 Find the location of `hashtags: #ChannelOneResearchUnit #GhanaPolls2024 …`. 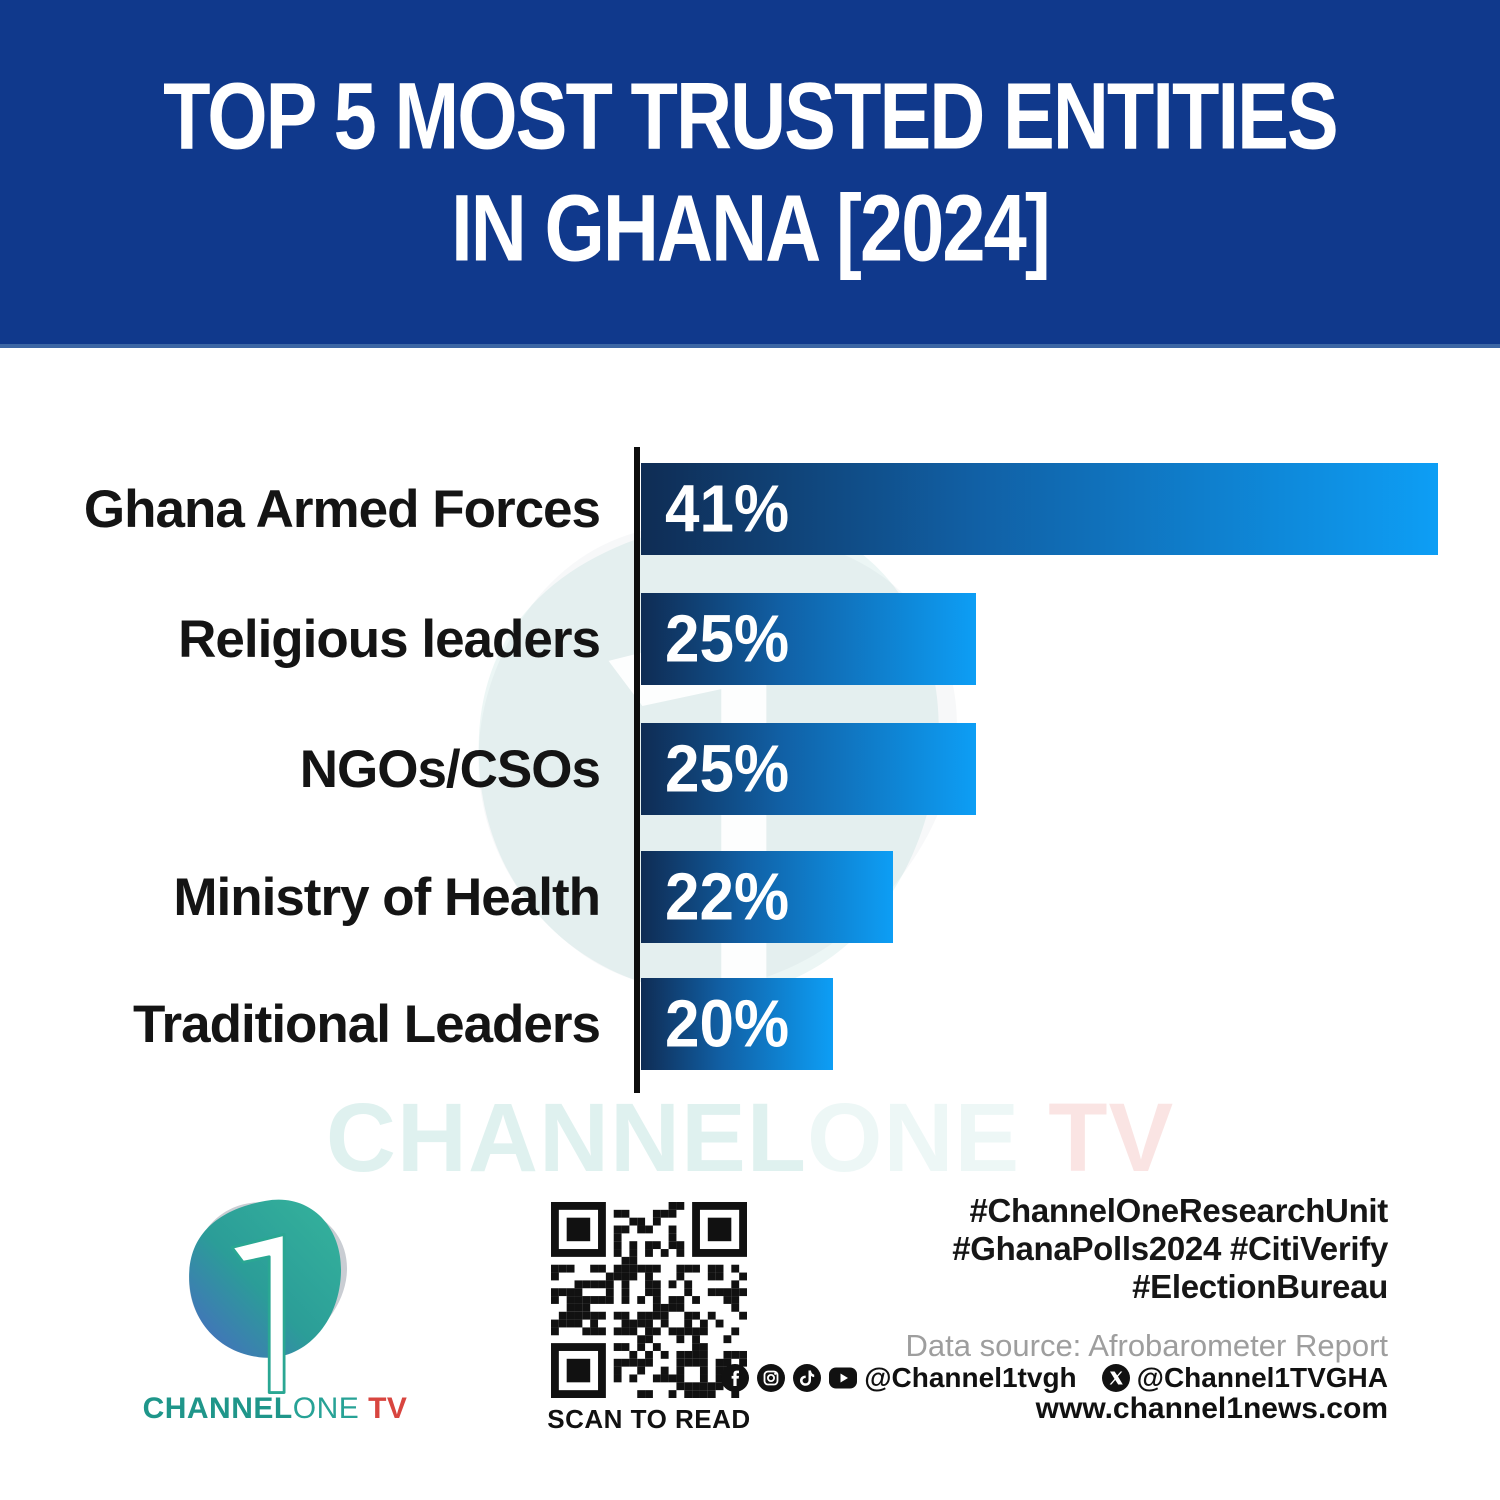

hashtags: #ChannelOneResearchUnit #GhanaPolls2024 … is located at coordinates (1170, 1249).